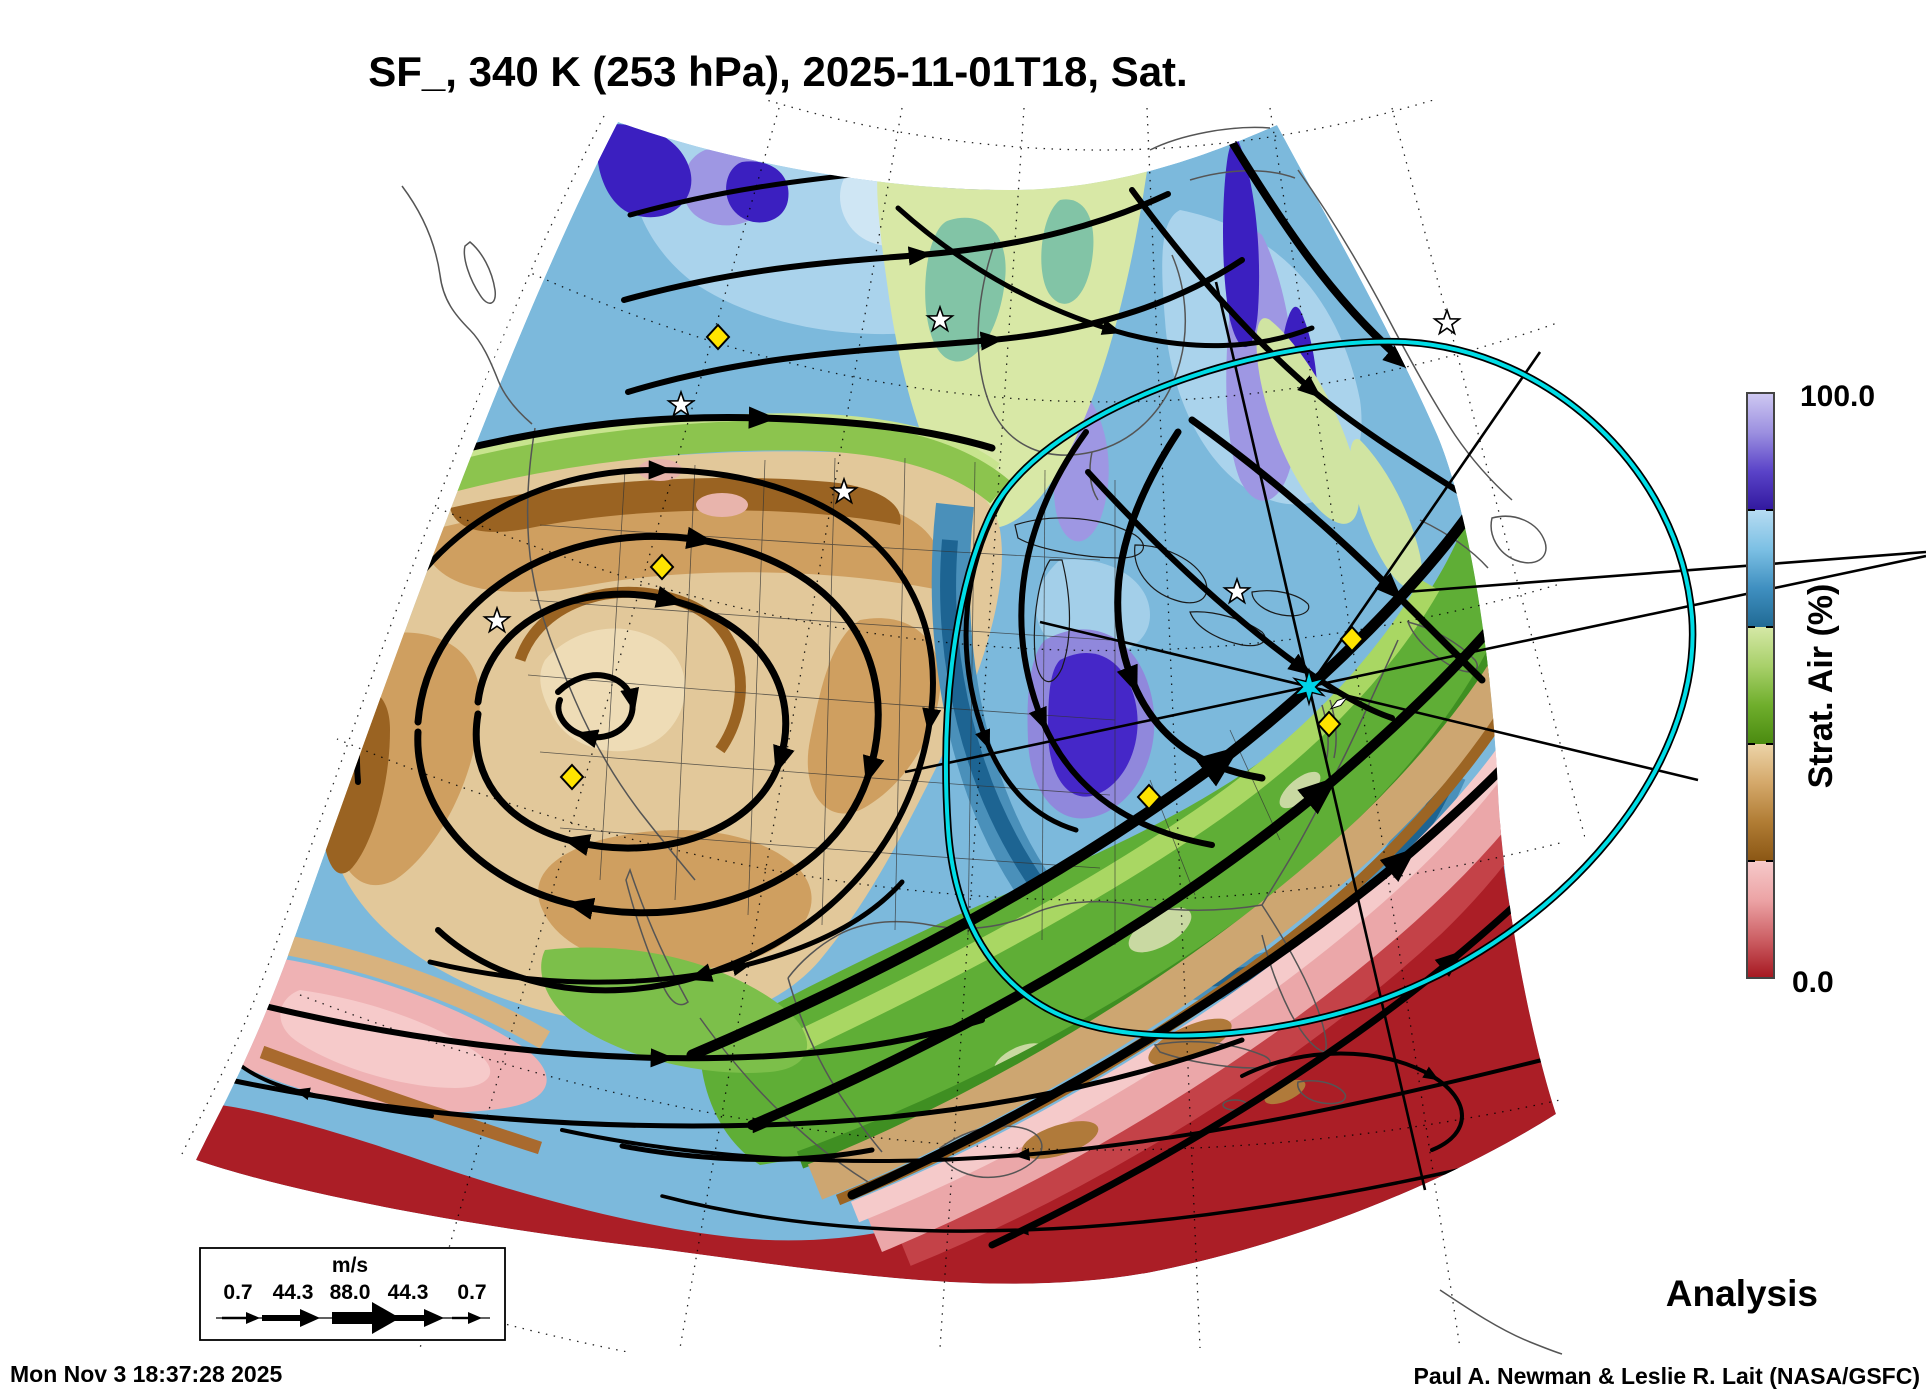  I want to click on lake-outlines, so click(1162, 600).